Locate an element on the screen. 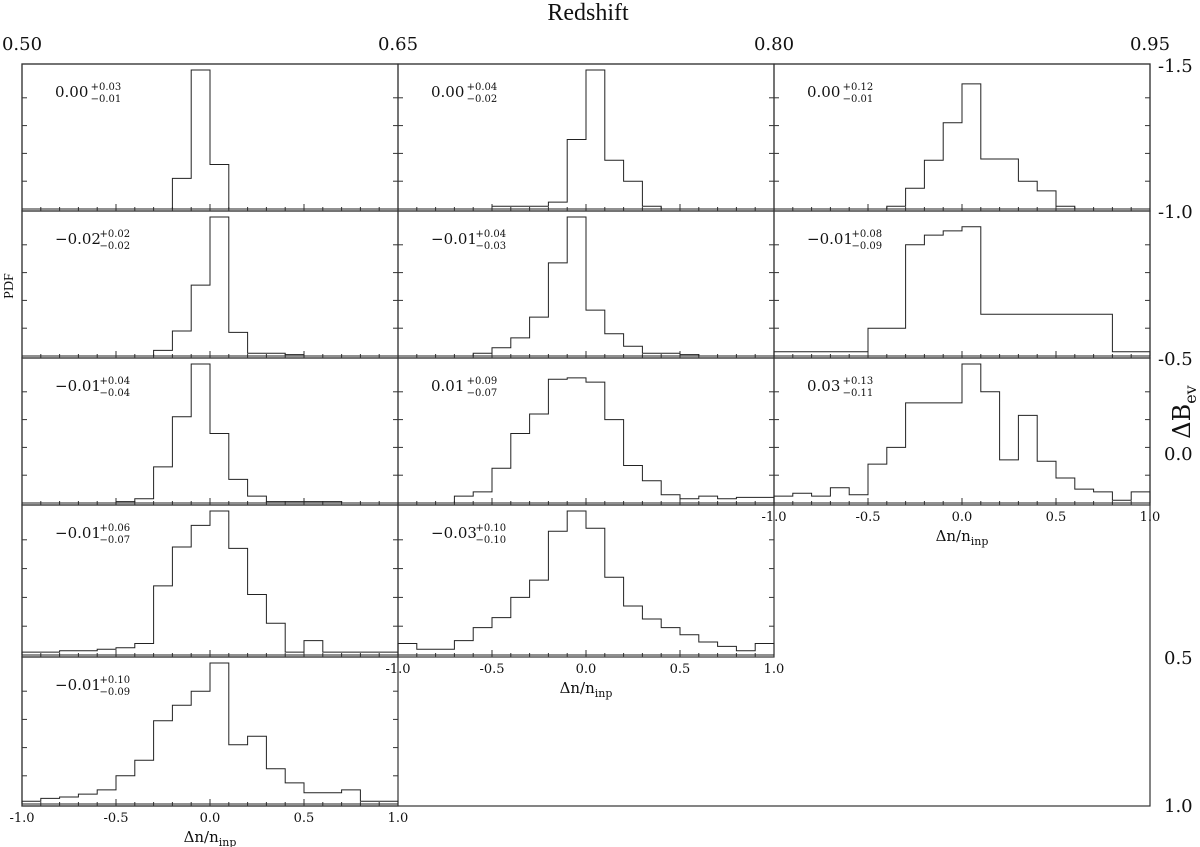  panel-stat-lower: −0.10 is located at coordinates (491, 540).